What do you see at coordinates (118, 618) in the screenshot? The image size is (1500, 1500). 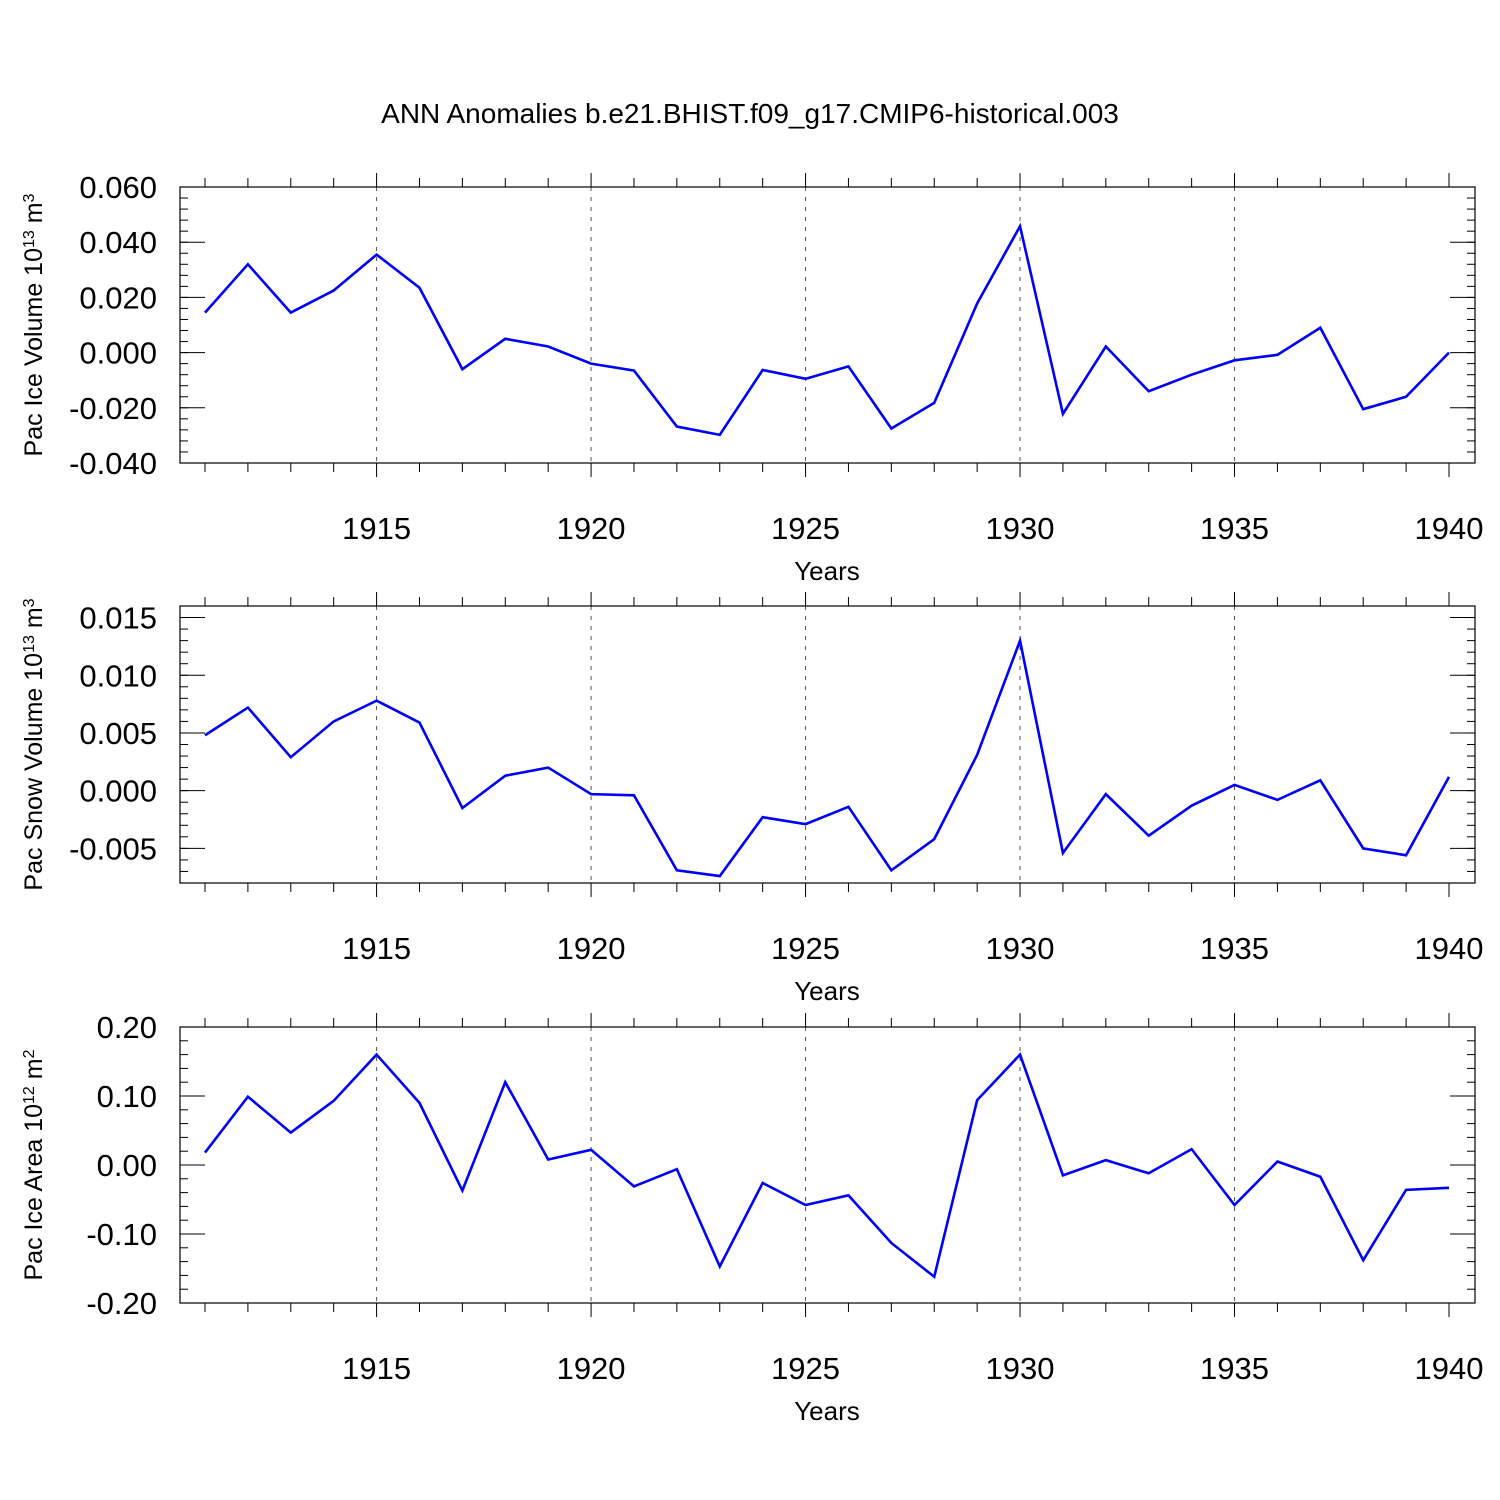 I see `y-tick-label: 0.015` at bounding box center [118, 618].